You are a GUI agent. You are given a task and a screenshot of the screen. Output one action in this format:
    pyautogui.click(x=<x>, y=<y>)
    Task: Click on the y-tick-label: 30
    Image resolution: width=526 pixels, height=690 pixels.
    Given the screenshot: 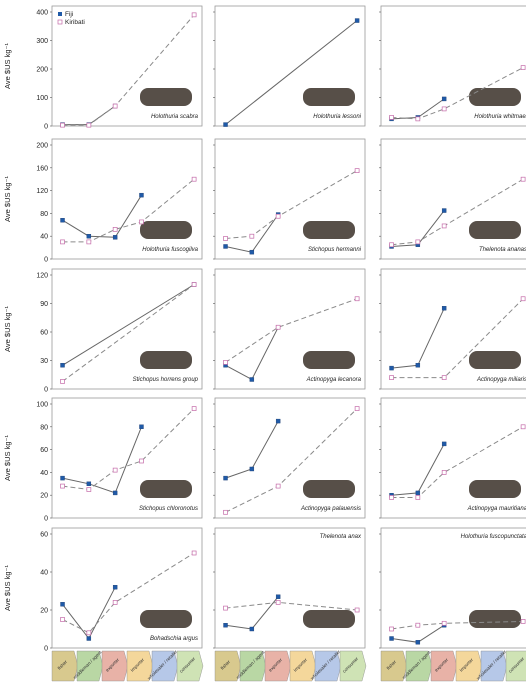 What is the action you would take?
    pyautogui.click(x=44, y=361)
    